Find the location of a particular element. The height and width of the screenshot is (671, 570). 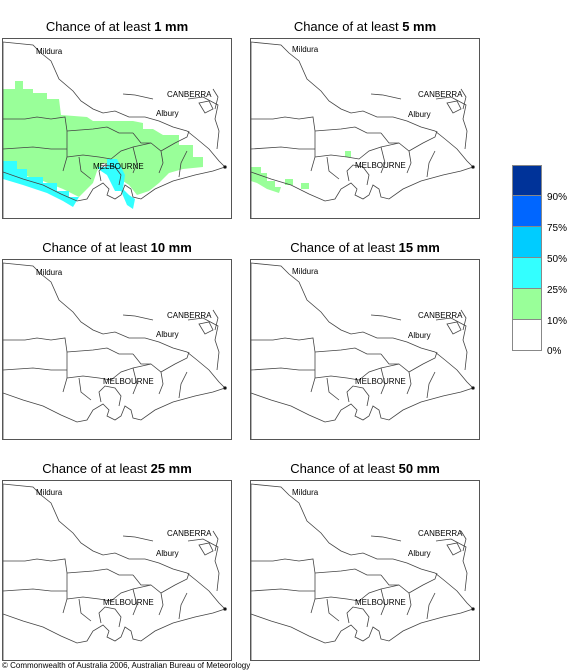

legend-label: 10% is located at coordinates (557, 321).